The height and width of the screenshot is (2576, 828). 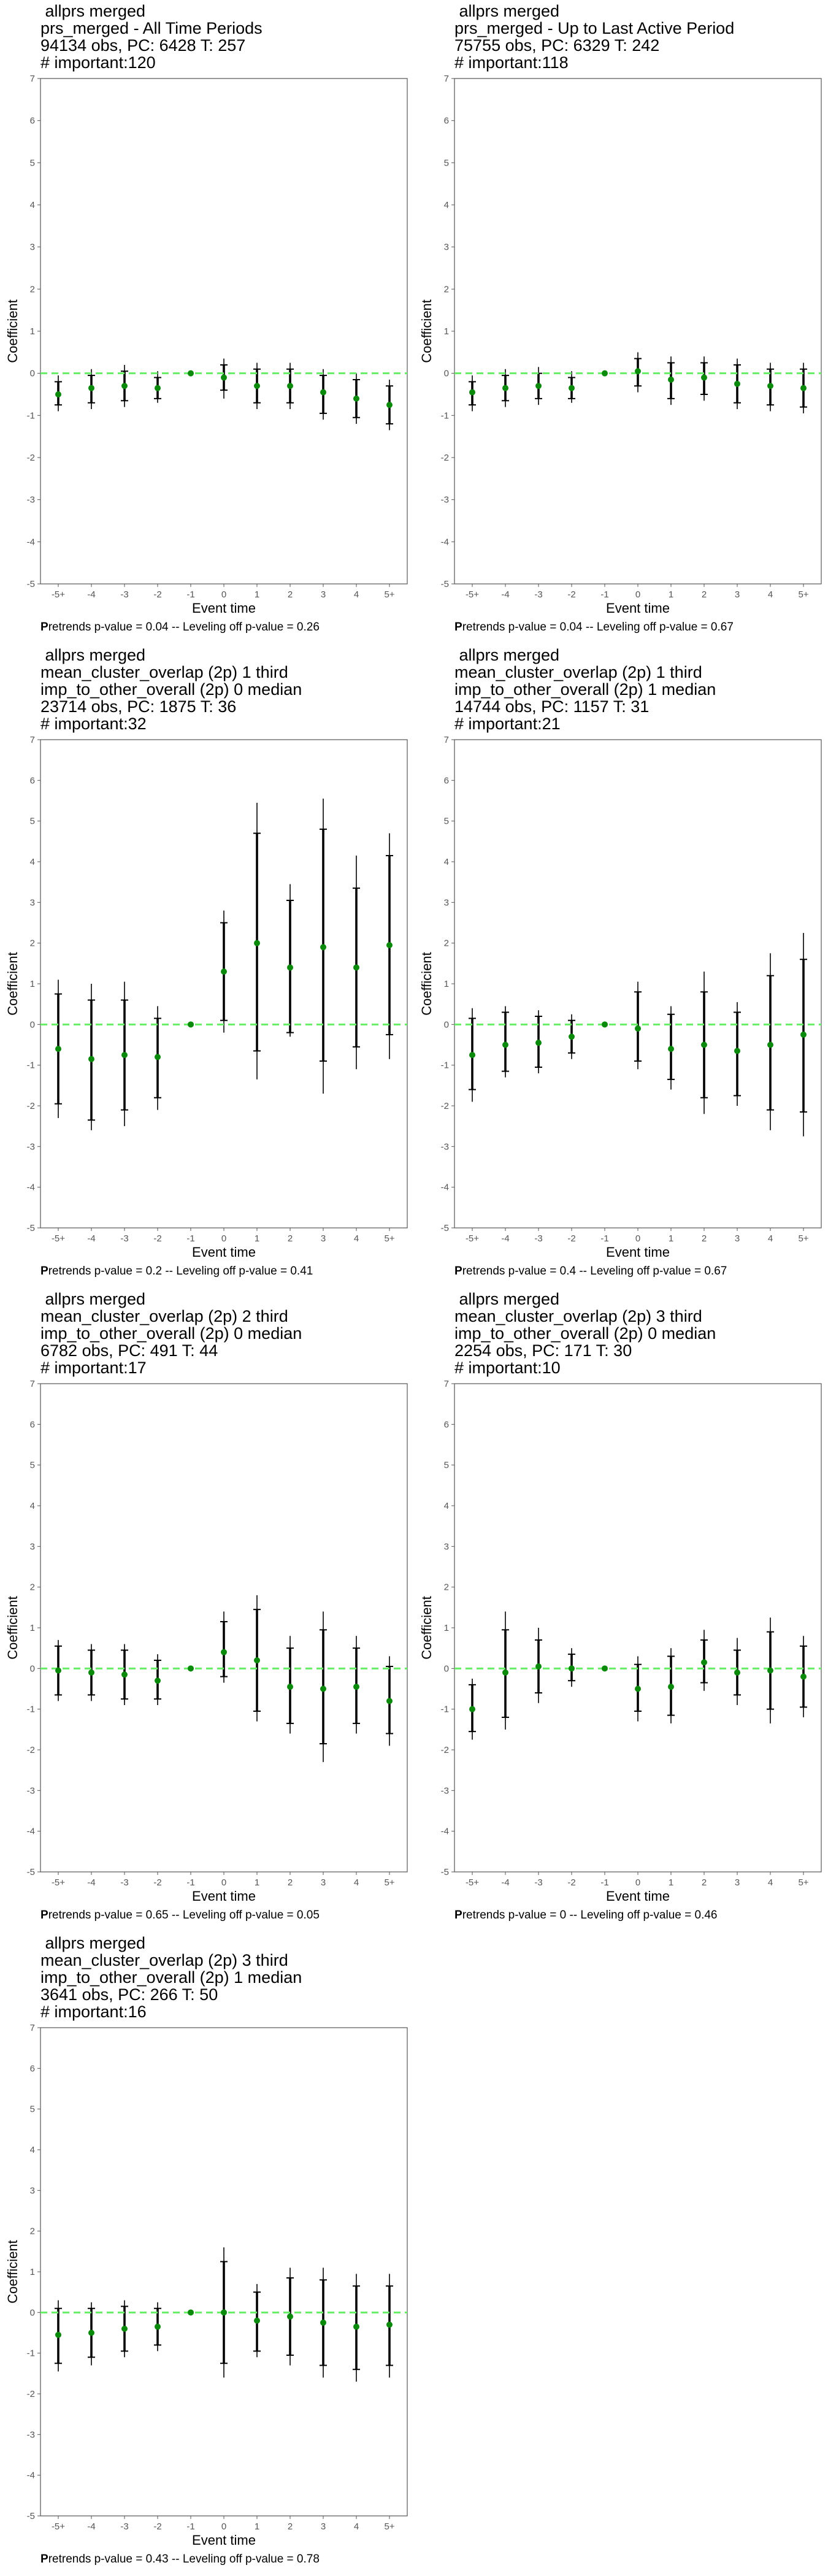 I want to click on y-axis-label: Coefficient, so click(x=426, y=984).